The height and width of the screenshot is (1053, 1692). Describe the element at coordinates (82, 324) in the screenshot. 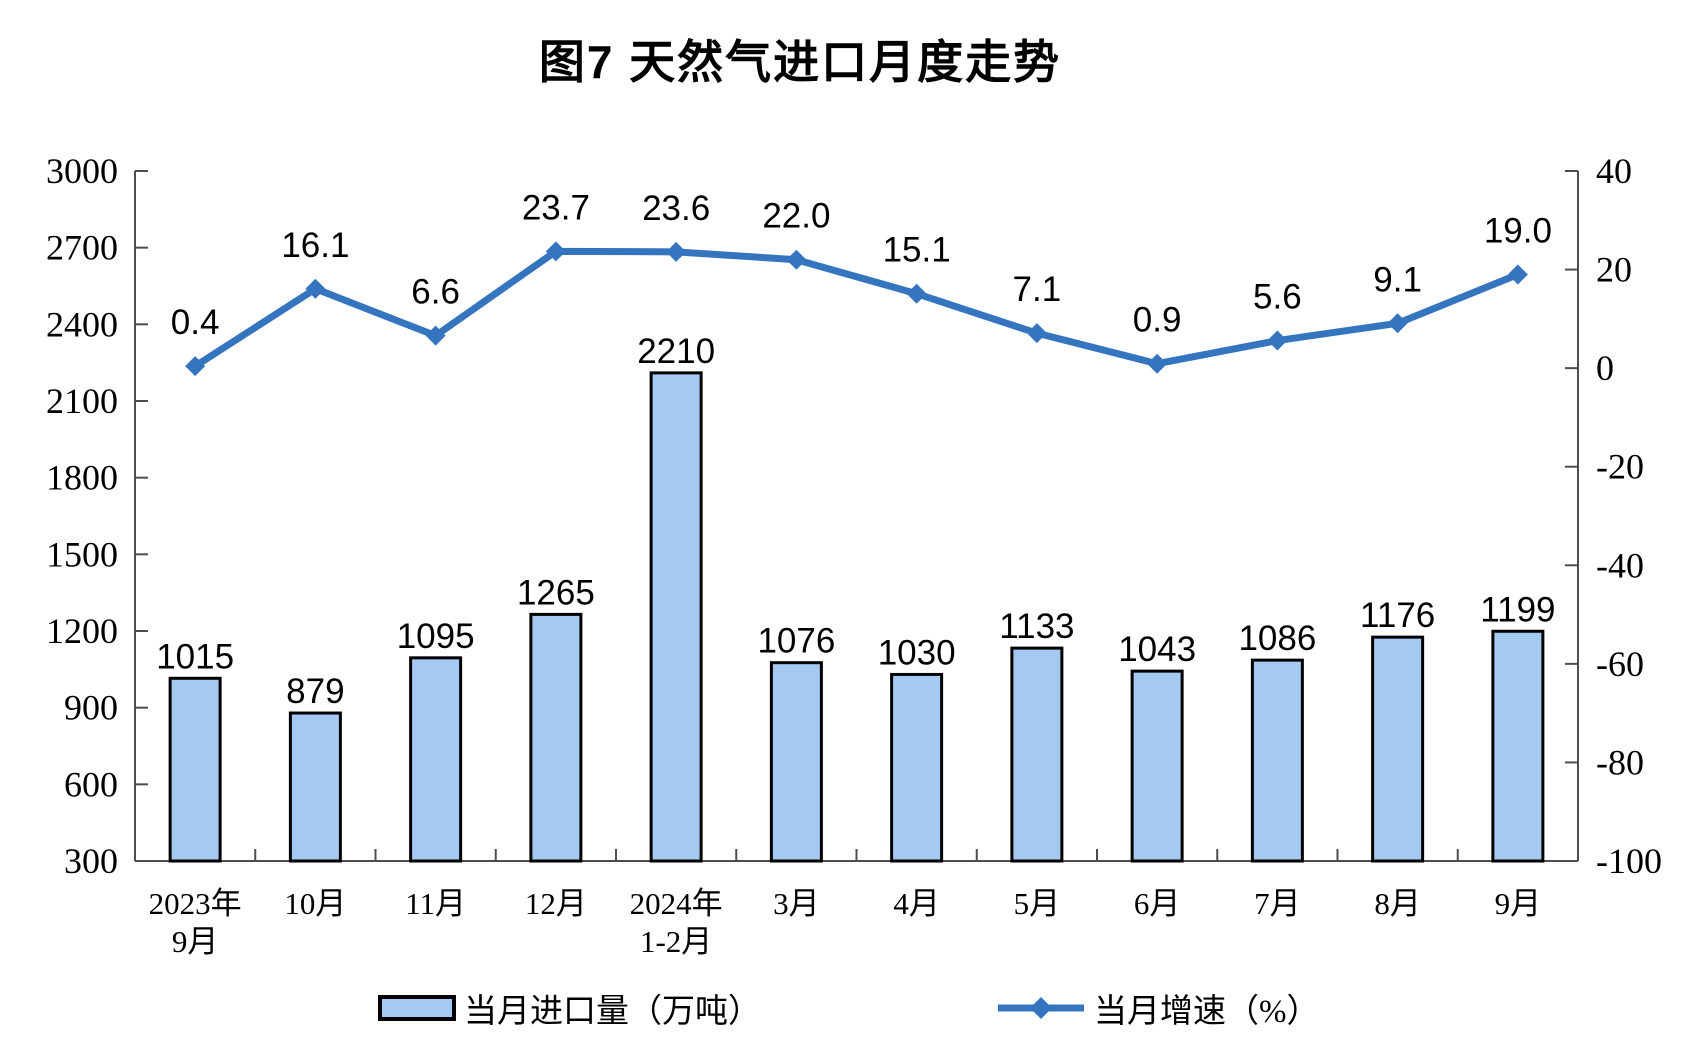

I see `left-axis-tick-label: 2400` at that location.